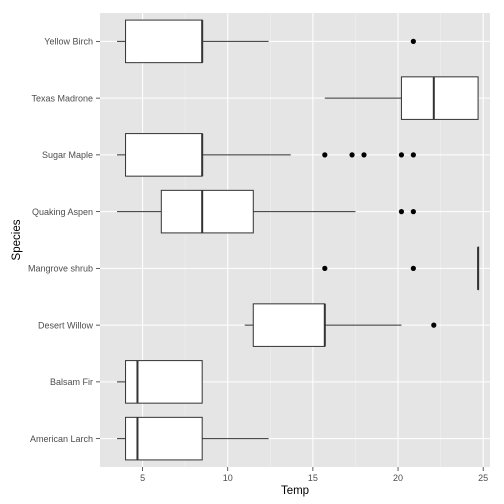  Describe the element at coordinates (17, 239) in the screenshot. I see `y-axis-title: Species` at that location.